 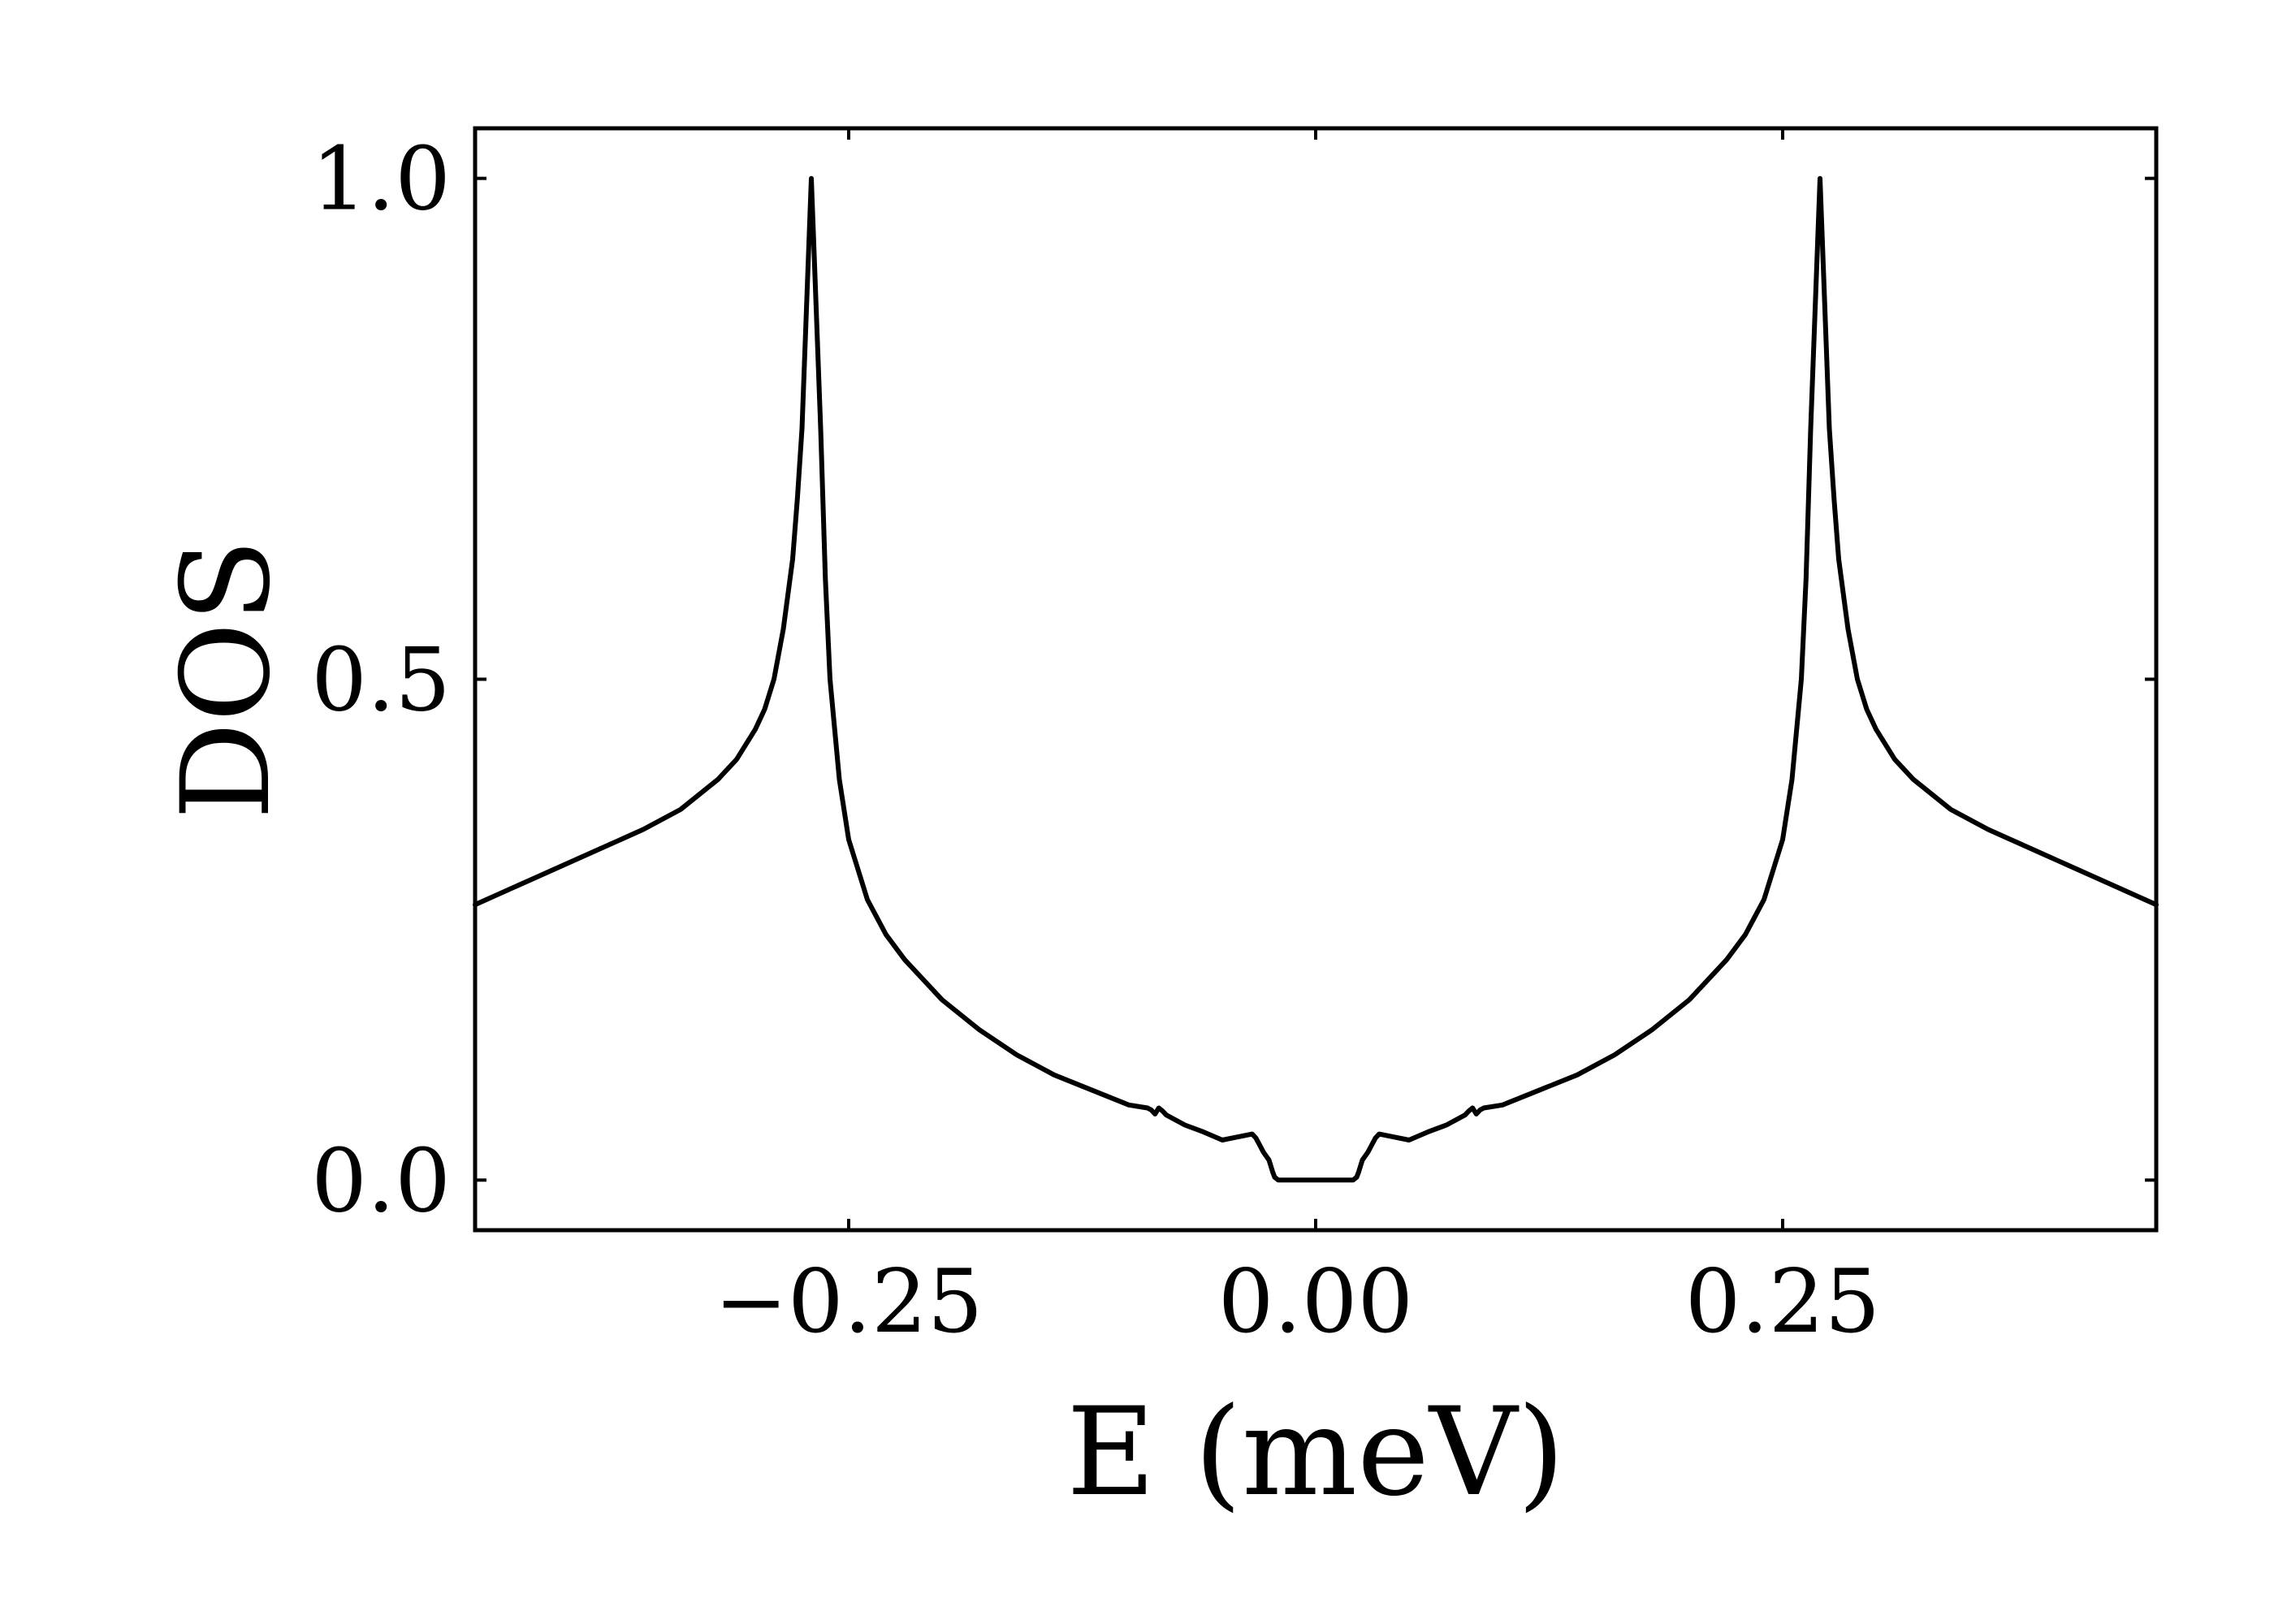 I want to click on x-tick-label: 0.25, so click(x=1783, y=1302).